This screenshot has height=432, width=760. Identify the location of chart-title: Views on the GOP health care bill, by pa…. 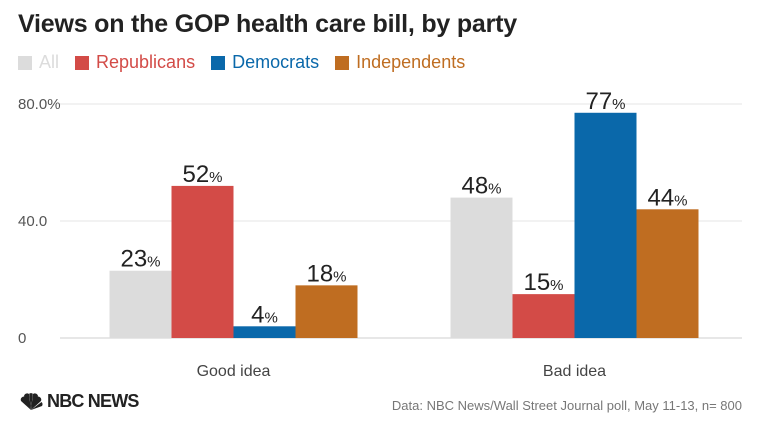
(267, 24).